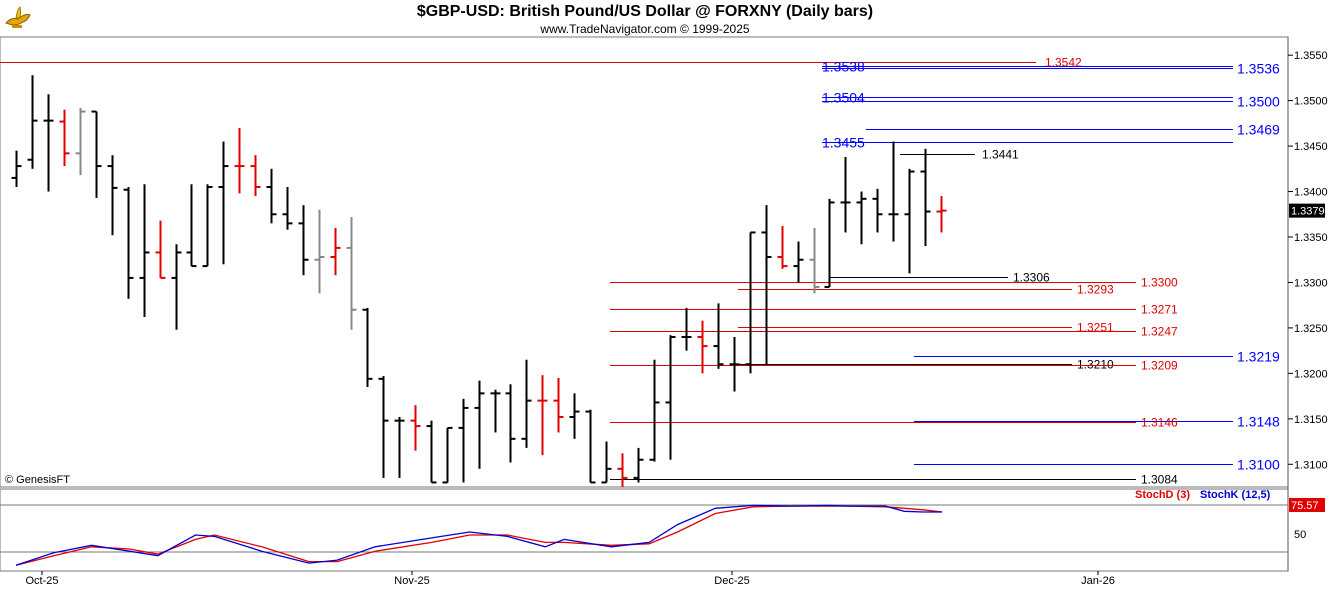 This screenshot has height=591, width=1336. Describe the element at coordinates (1311, 147) in the screenshot. I see `price-tick-label: 1.3450` at that location.